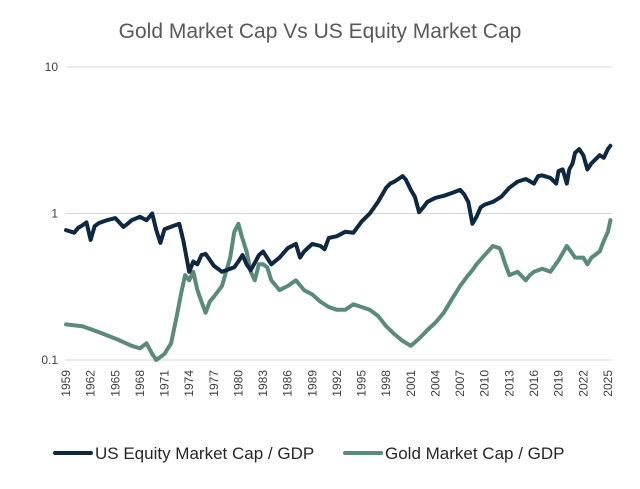  I want to click on x-tick-label: 1971, so click(165, 383).